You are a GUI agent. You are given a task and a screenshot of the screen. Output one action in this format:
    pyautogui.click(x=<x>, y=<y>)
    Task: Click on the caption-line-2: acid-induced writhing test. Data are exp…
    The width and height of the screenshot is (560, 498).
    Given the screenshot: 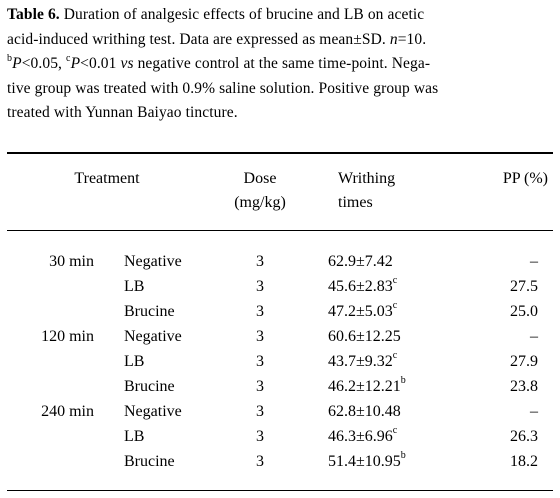 What is the action you would take?
    pyautogui.click(x=217, y=39)
    